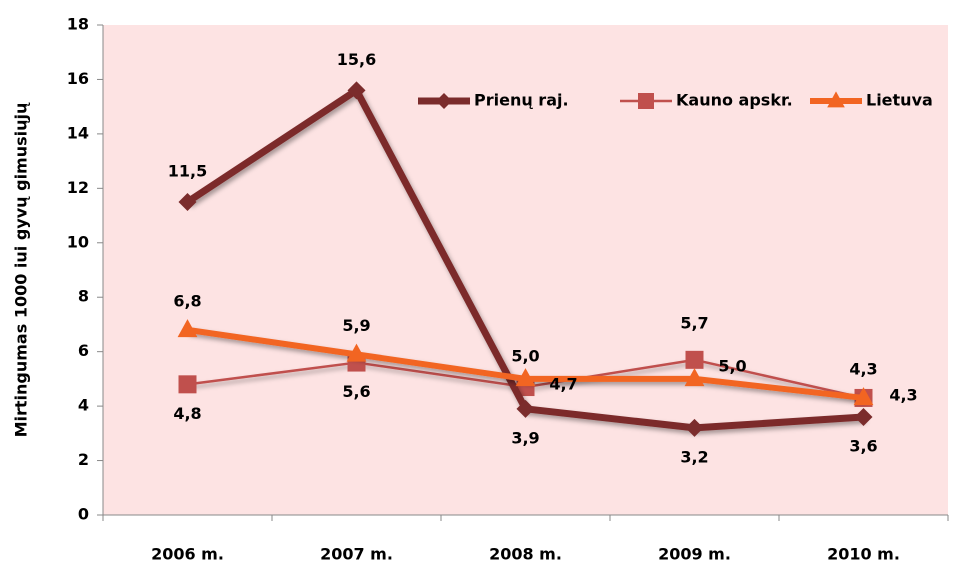 Image resolution: width=956 pixels, height=568 pixels. What do you see at coordinates (563, 384) in the screenshot?
I see `data-label: 4,7` at bounding box center [563, 384].